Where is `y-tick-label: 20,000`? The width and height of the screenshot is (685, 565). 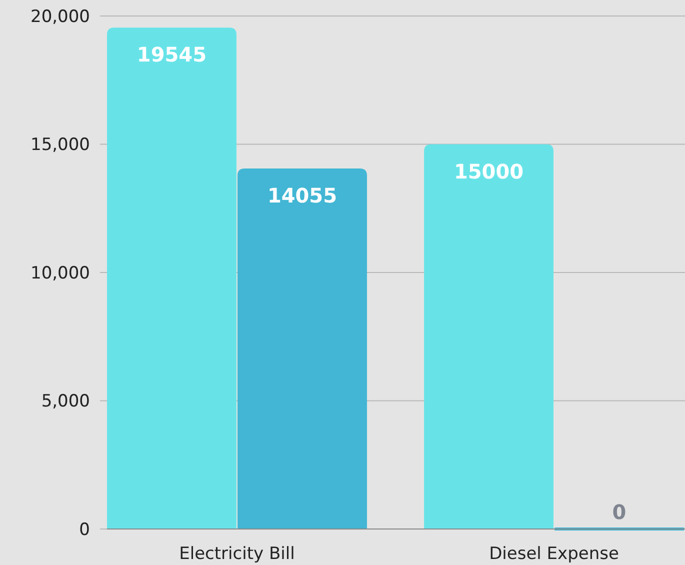
y-tick-label: 20,000 is located at coordinates (60, 16).